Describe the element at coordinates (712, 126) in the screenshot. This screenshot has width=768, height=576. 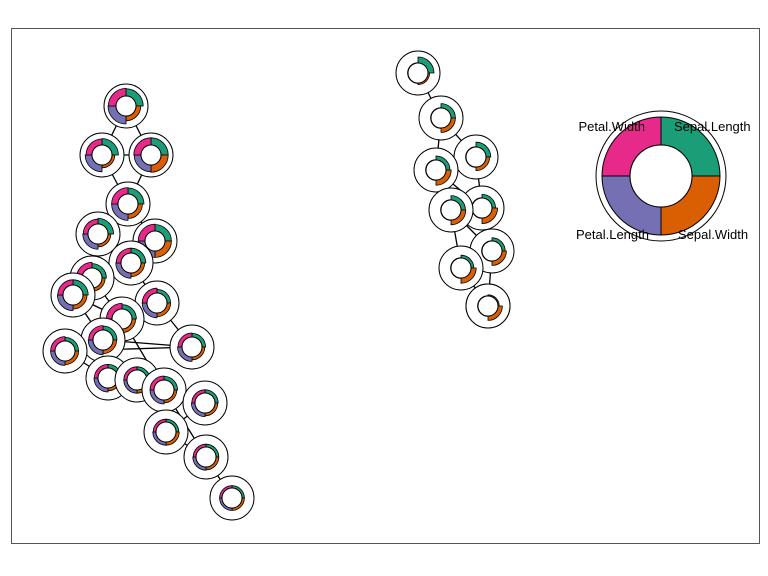
I see `legend-label: Sepal.Length` at that location.